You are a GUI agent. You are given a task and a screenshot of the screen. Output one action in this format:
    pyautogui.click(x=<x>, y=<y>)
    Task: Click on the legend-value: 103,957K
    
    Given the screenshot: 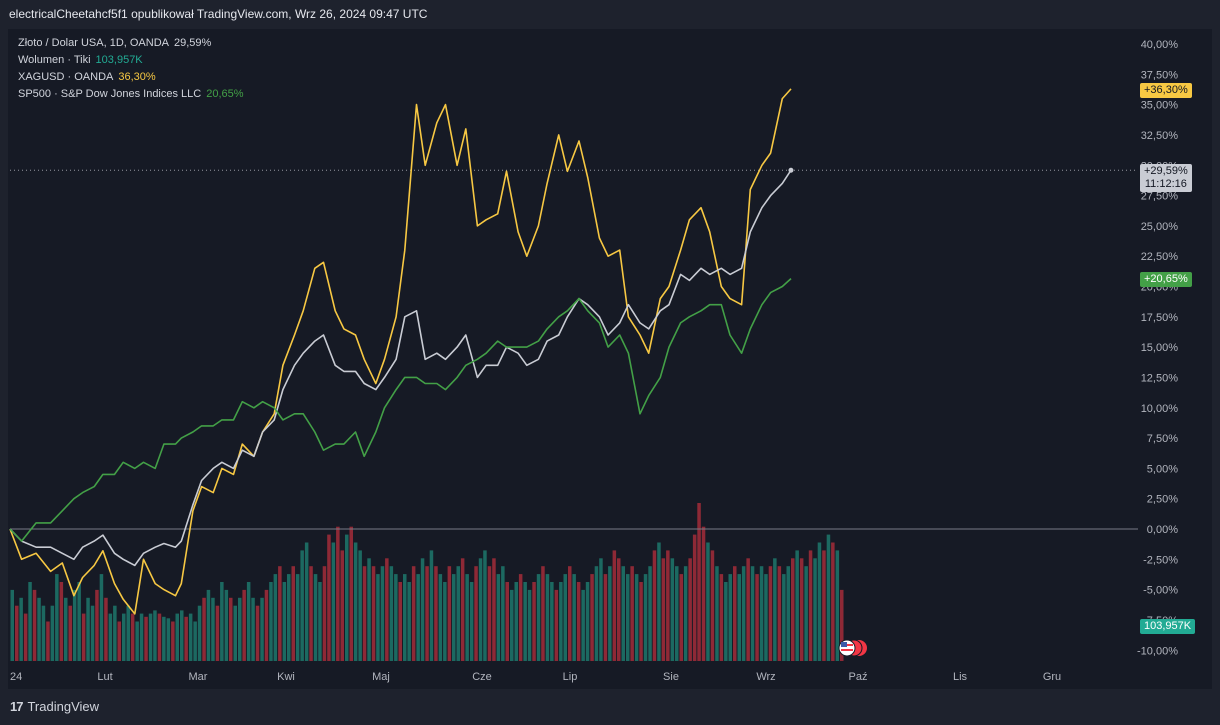 What is the action you would take?
    pyautogui.click(x=119, y=60)
    